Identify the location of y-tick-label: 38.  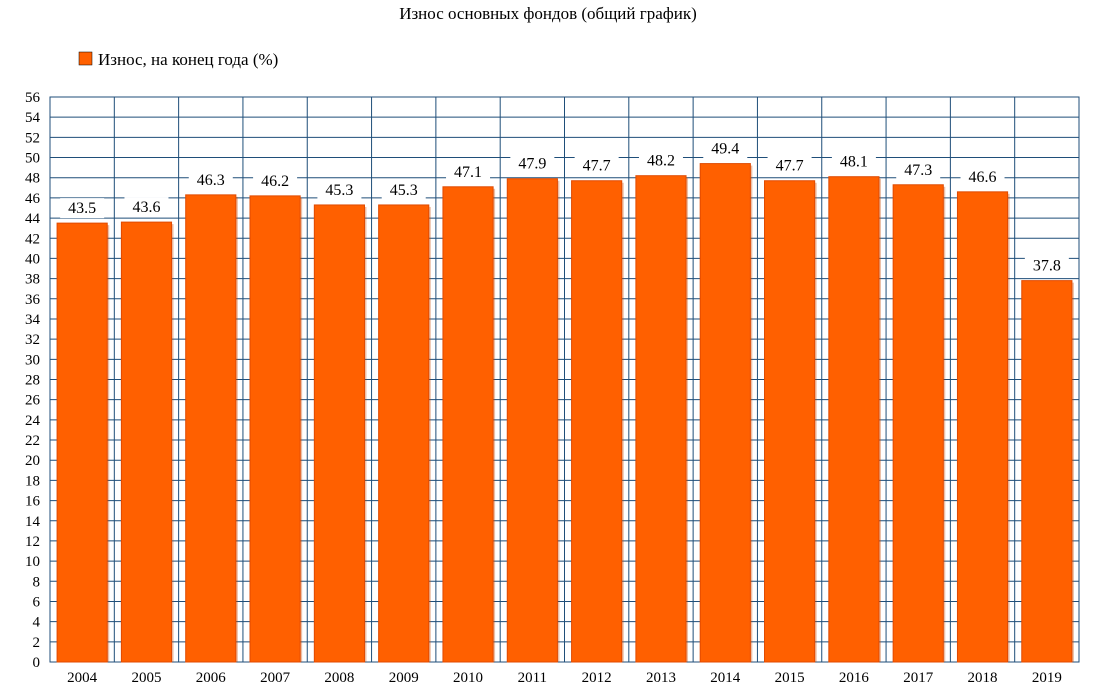
(32, 280).